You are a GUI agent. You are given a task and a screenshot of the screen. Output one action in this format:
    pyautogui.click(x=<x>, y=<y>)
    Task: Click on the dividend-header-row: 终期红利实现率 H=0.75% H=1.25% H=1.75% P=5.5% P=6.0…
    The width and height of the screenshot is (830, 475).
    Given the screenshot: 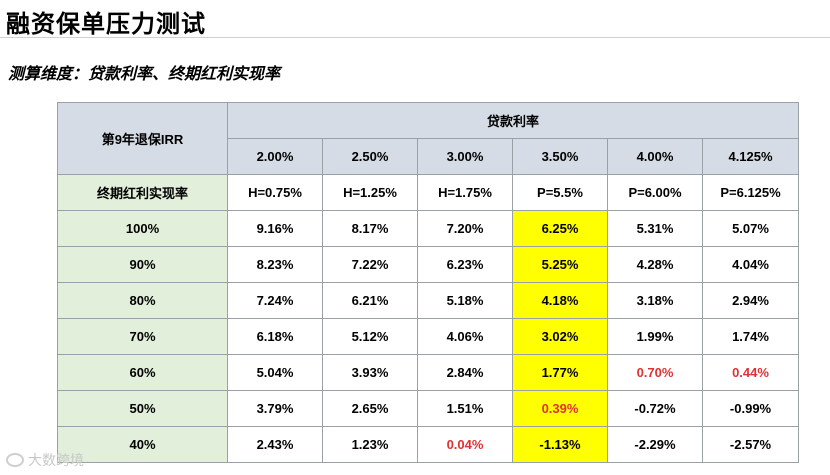 What is the action you would take?
    pyautogui.click(x=428, y=192)
    